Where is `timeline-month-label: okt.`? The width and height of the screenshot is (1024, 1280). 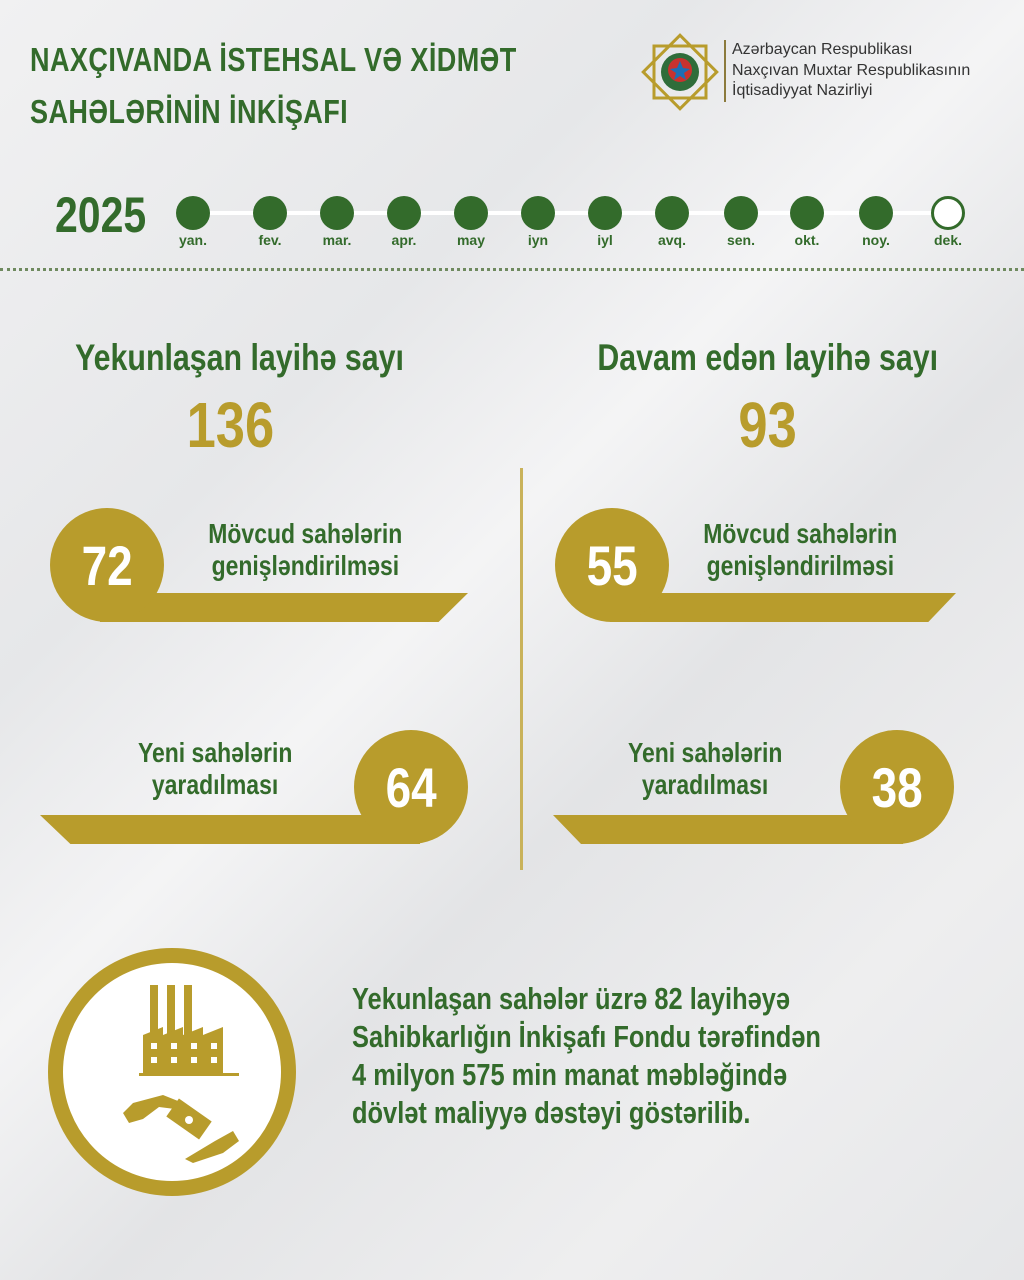 timeline-month-label: okt. is located at coordinates (807, 240).